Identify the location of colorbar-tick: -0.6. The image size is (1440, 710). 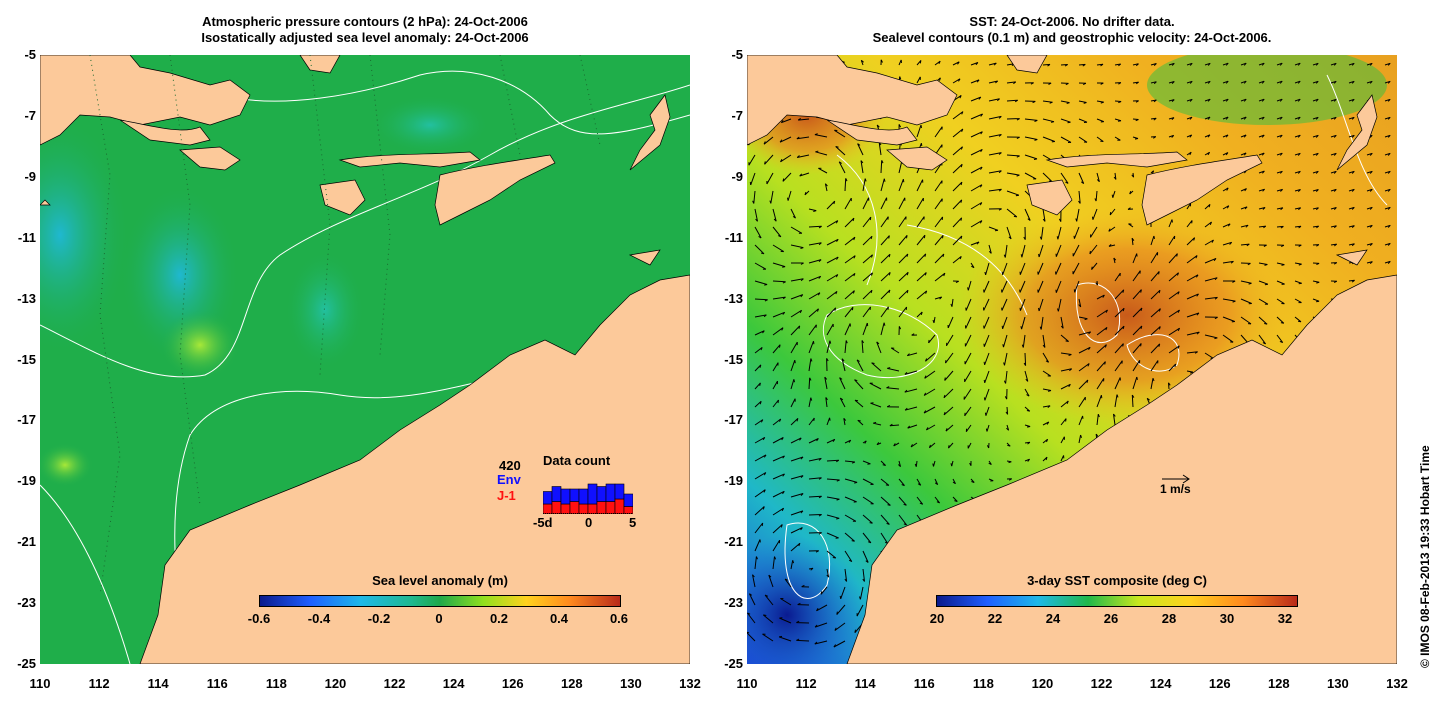
(259, 618).